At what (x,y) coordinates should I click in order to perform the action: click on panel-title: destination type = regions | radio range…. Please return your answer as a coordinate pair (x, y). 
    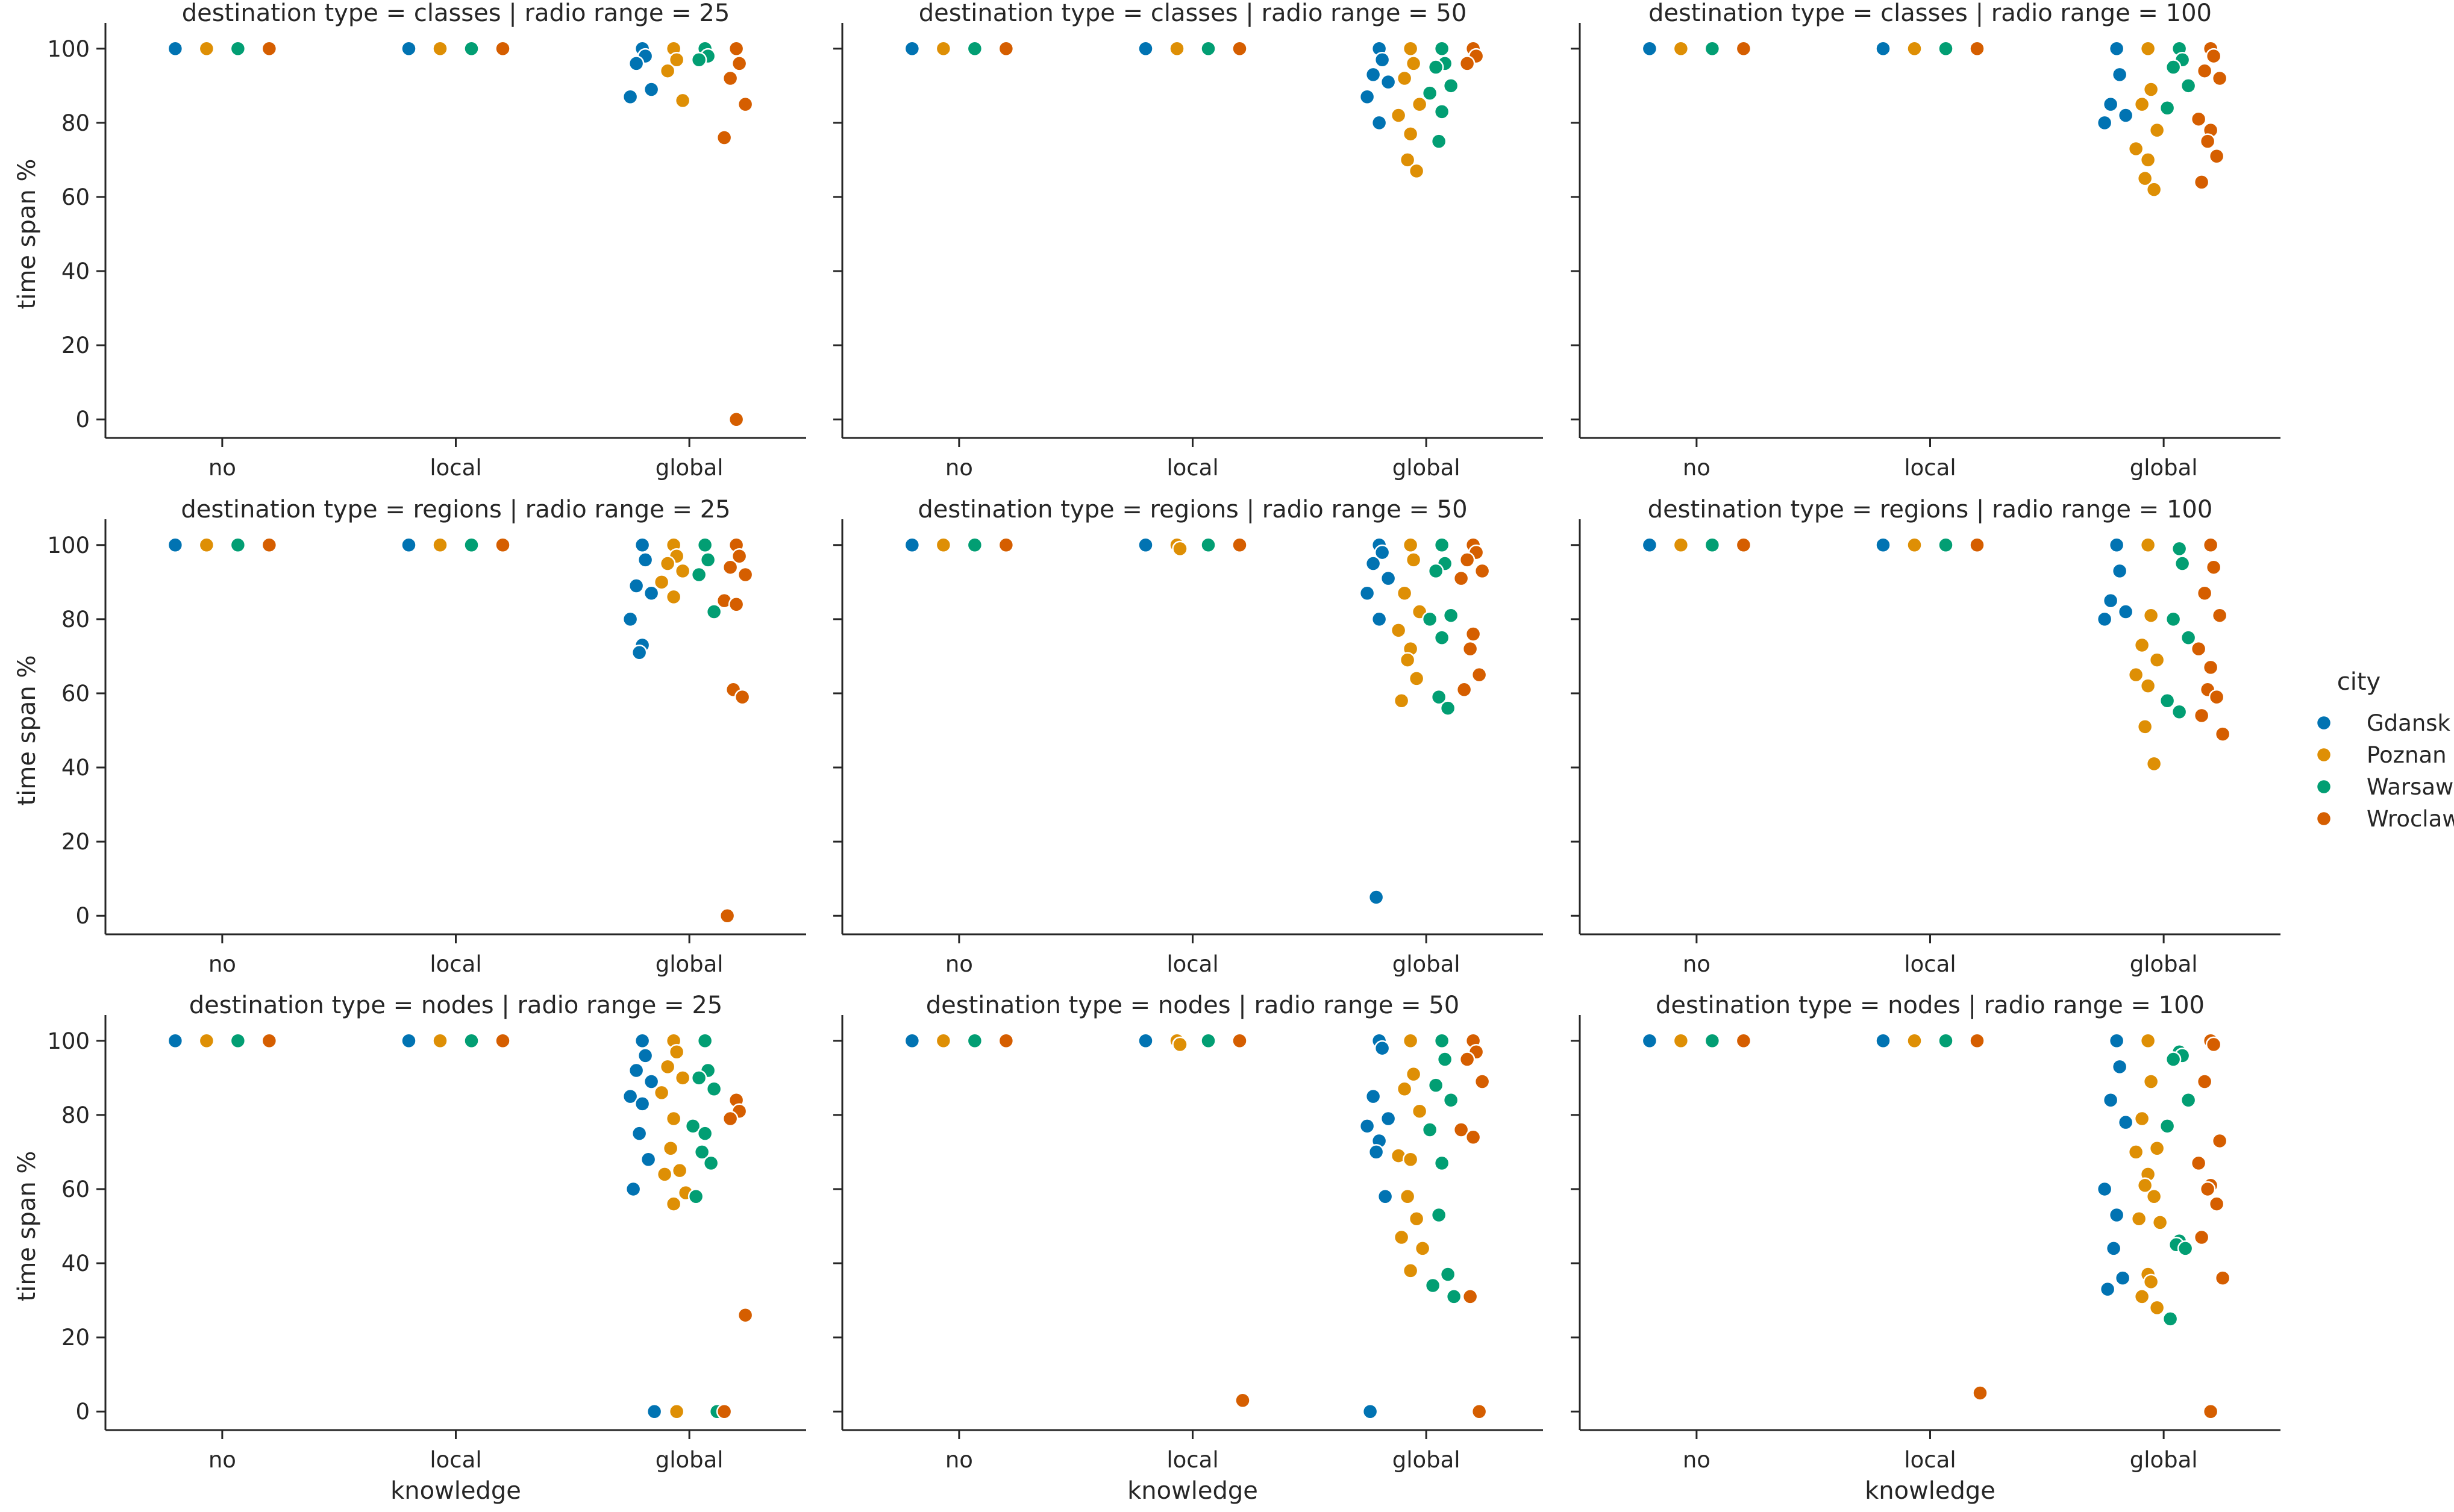
    Looking at the image, I should click on (456, 510).